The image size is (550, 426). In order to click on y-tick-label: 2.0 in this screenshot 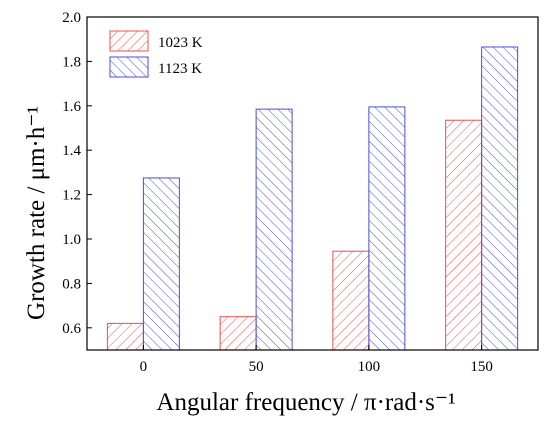, I will do `click(71, 18)`.